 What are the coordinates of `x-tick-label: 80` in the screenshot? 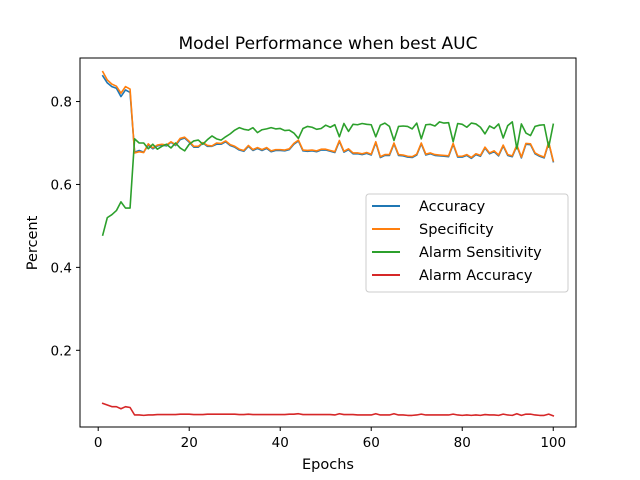 It's located at (462, 443).